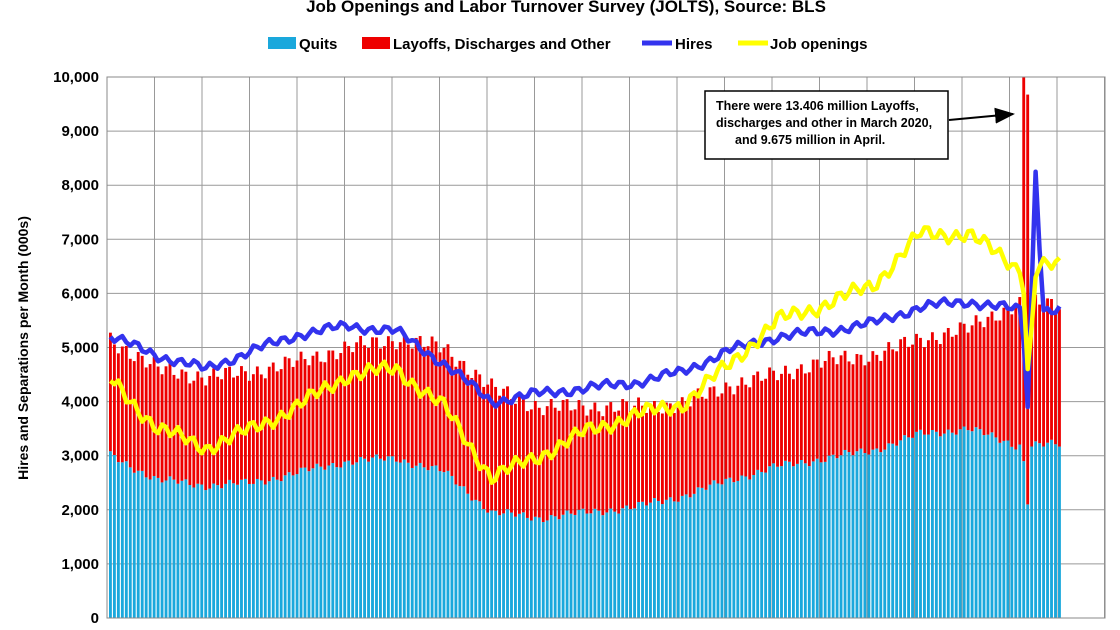  Describe the element at coordinates (80, 185) in the screenshot. I see `y-tick-label: 8,000` at that location.